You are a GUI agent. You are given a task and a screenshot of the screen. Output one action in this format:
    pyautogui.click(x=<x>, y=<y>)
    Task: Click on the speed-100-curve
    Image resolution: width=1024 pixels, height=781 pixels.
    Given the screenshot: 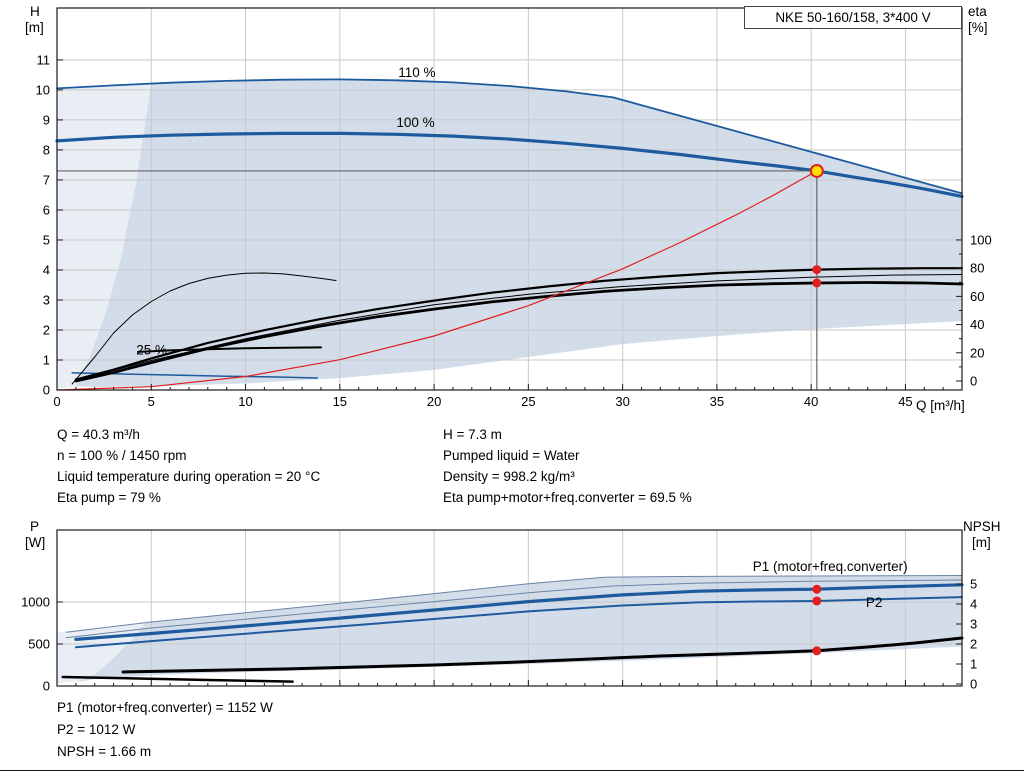 What is the action you would take?
    pyautogui.click(x=509, y=164)
    